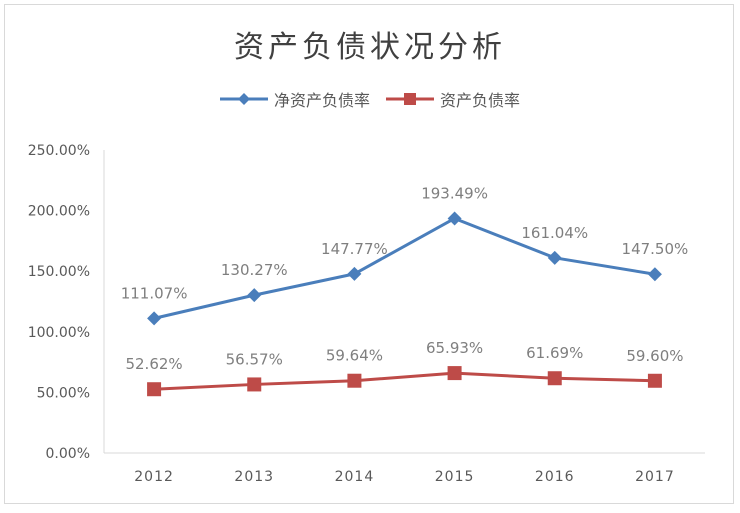 The height and width of the screenshot is (513, 740). What do you see at coordinates (655, 249) in the screenshot?
I see `series-0-data-label: 147.50%` at bounding box center [655, 249].